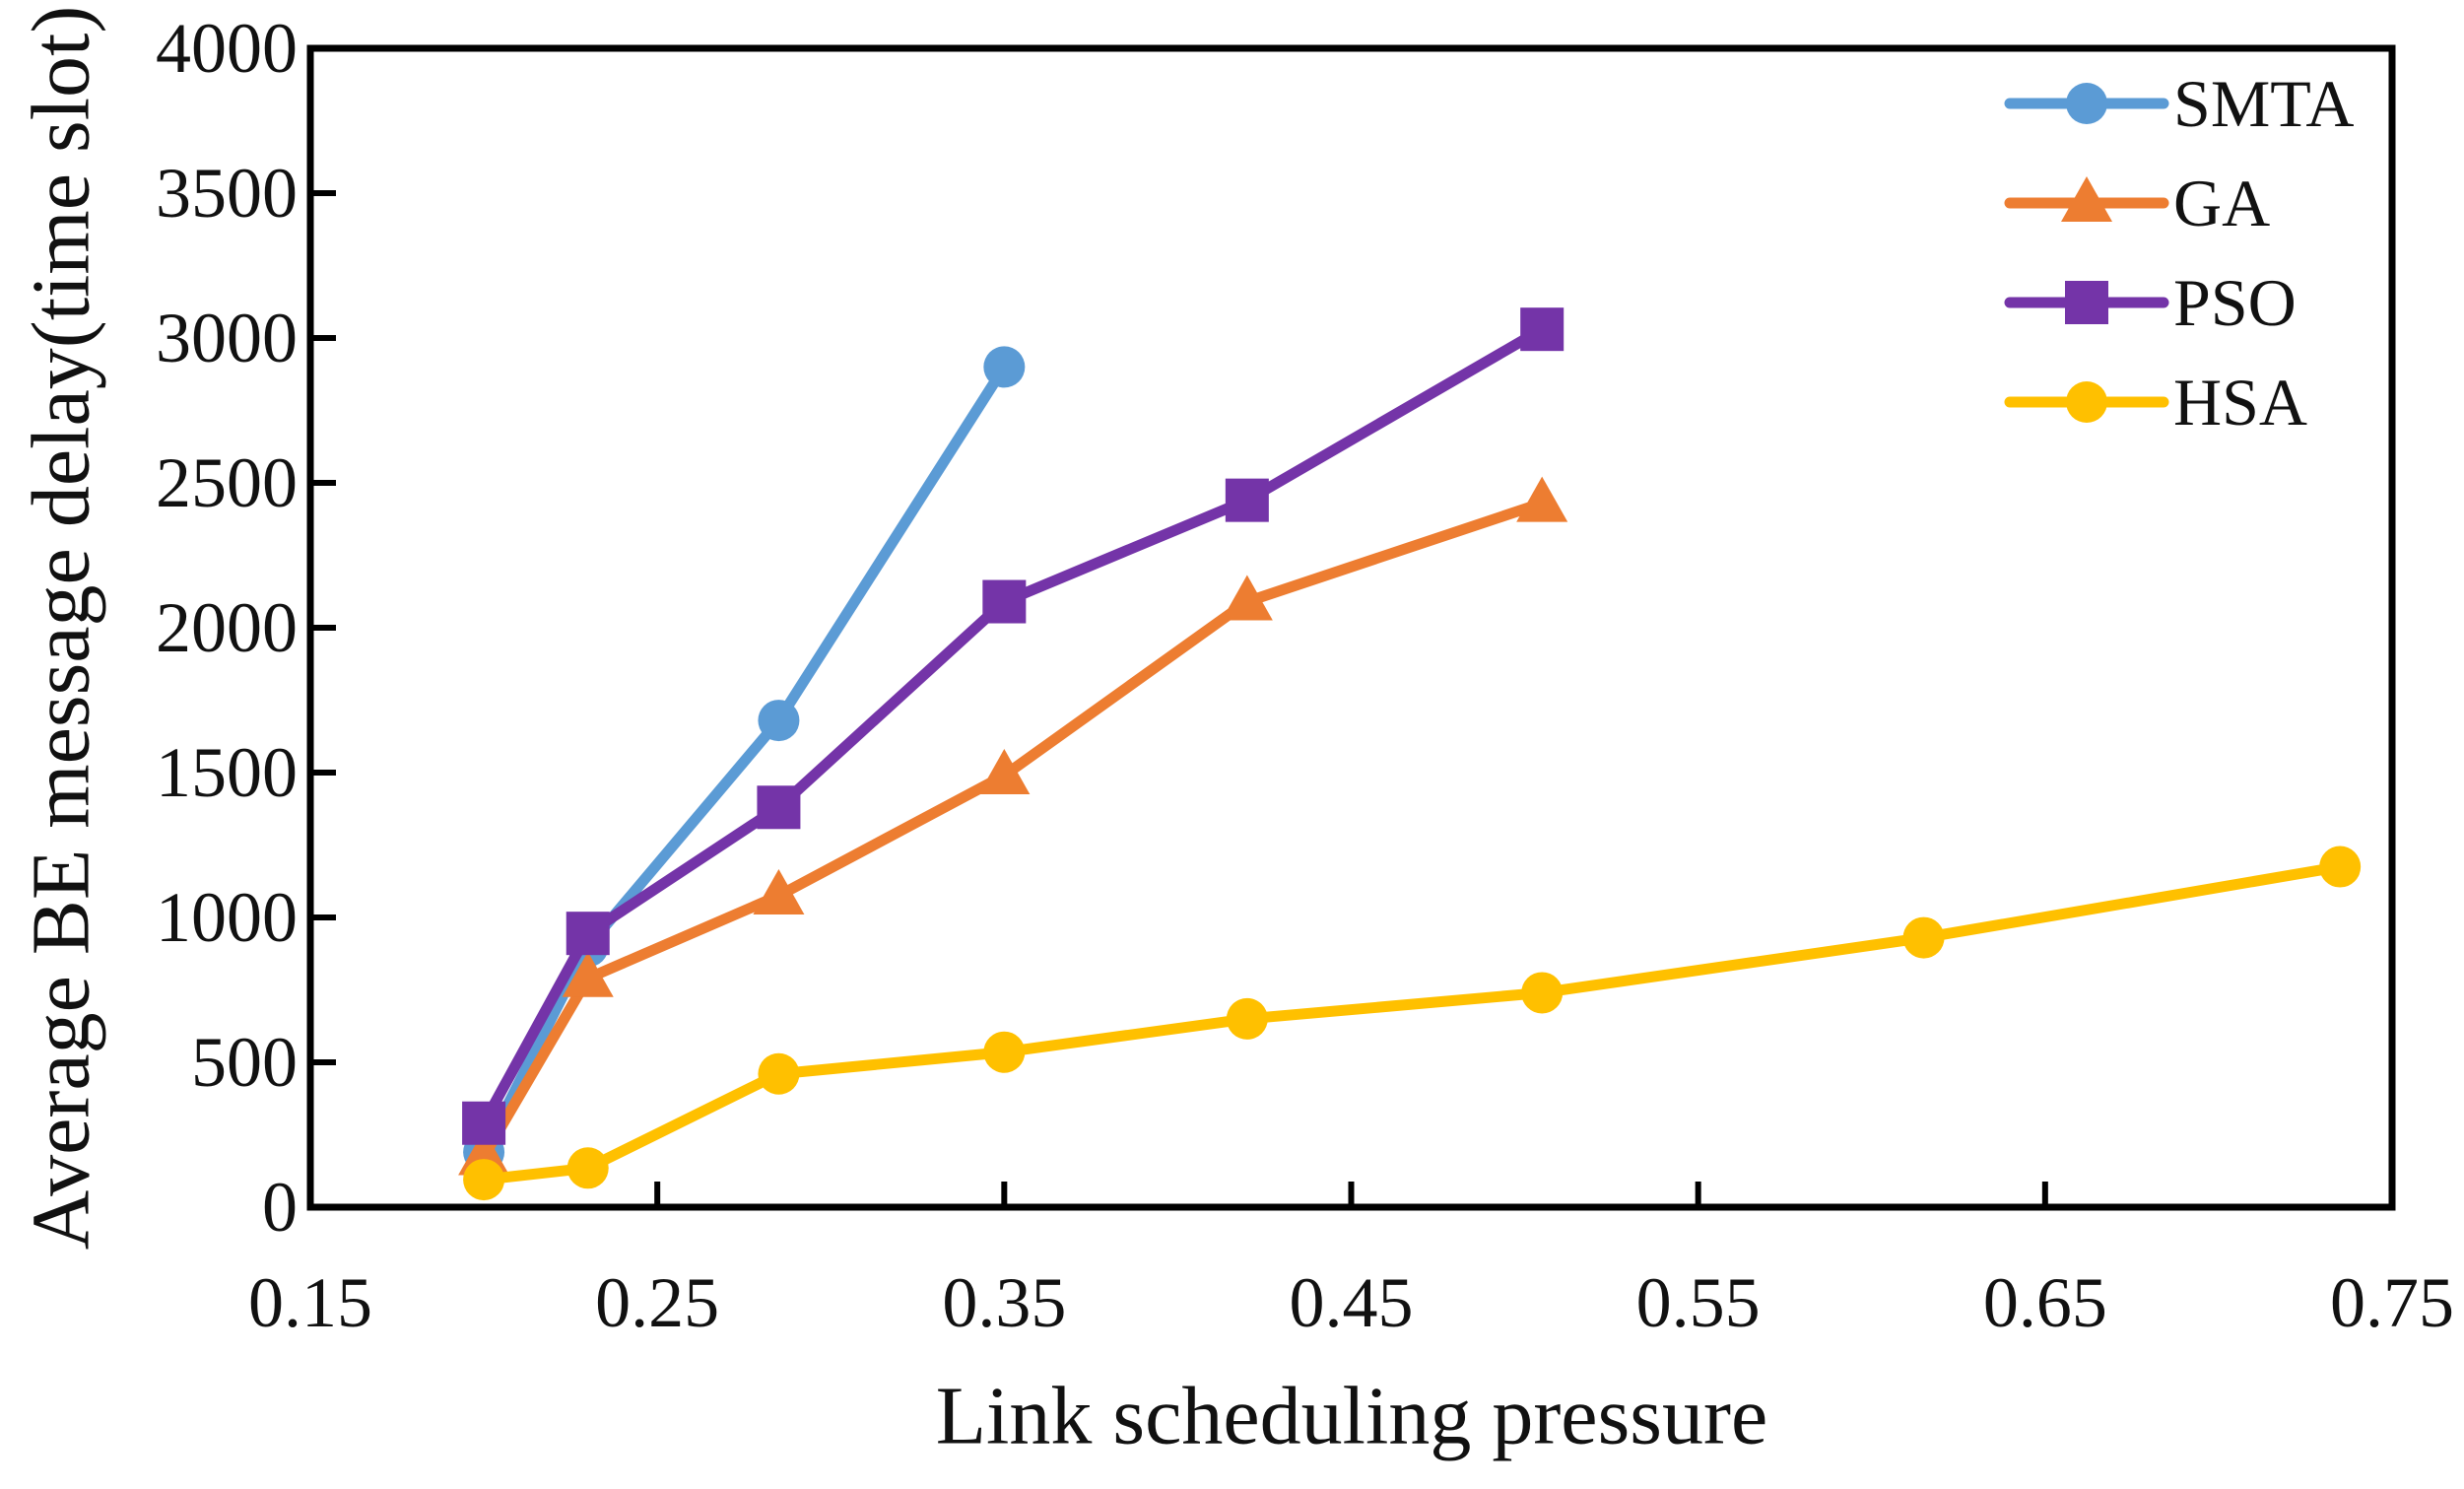 The image size is (2464, 1489). Describe the element at coordinates (2156, 402) in the screenshot. I see `legend-item-hsa: HSA` at that location.